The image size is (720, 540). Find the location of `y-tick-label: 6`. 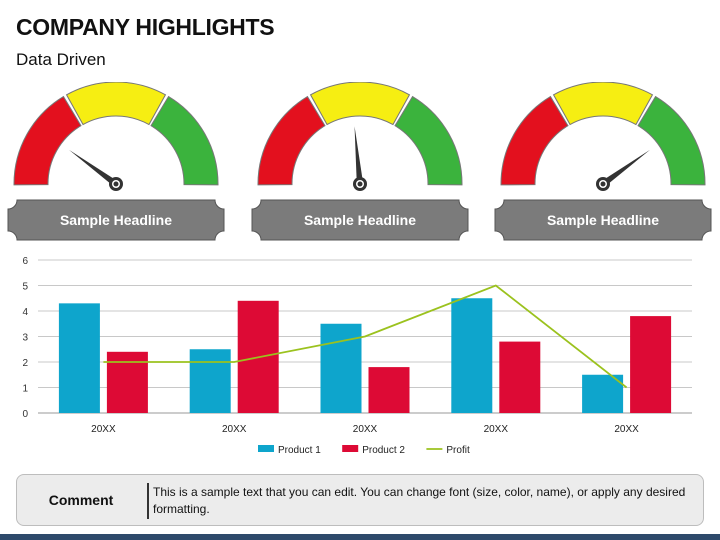

y-tick-label: 6 is located at coordinates (25, 261).